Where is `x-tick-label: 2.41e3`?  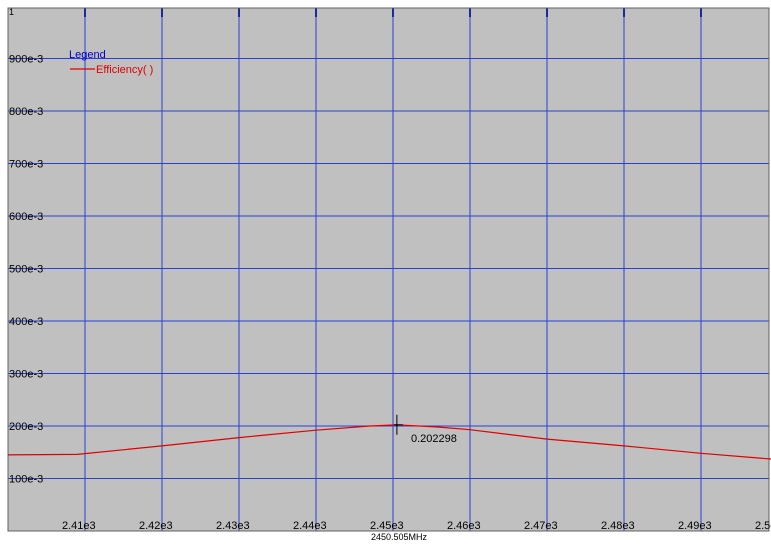 x-tick-label: 2.41e3 is located at coordinates (79, 526).